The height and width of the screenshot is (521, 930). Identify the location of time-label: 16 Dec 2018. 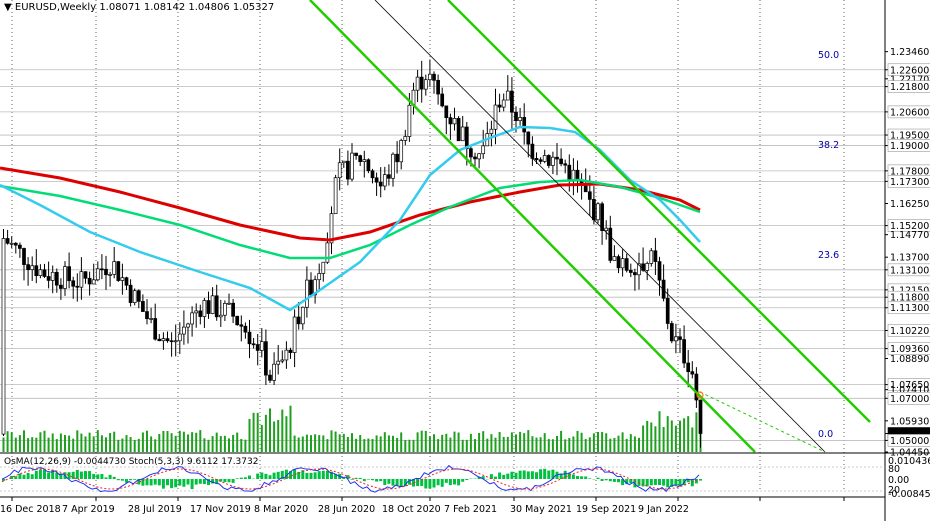
(30, 509).